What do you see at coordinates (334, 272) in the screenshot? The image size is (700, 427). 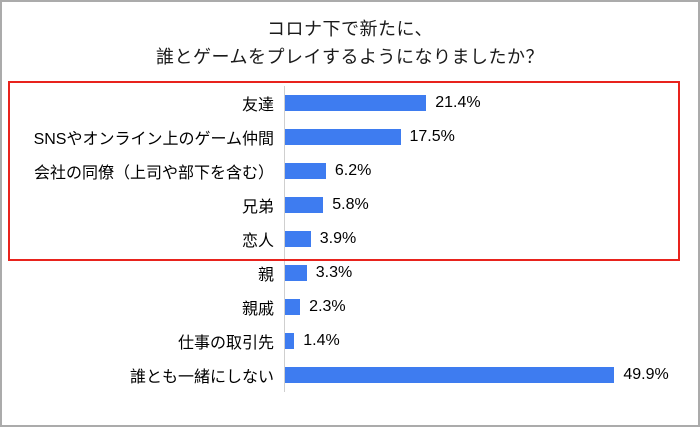 I see `bar-value: 3.3%` at bounding box center [334, 272].